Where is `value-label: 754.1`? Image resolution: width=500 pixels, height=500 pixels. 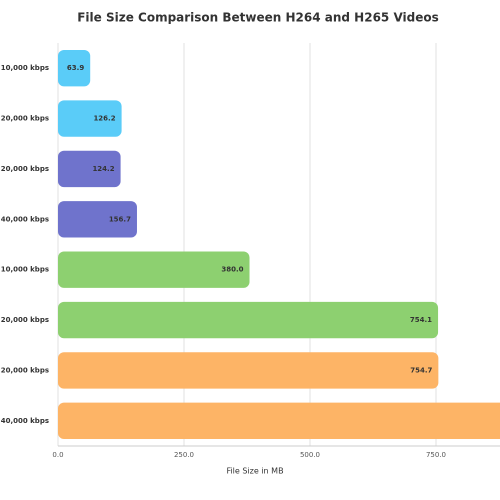 value-label: 754.1 is located at coordinates (421, 320).